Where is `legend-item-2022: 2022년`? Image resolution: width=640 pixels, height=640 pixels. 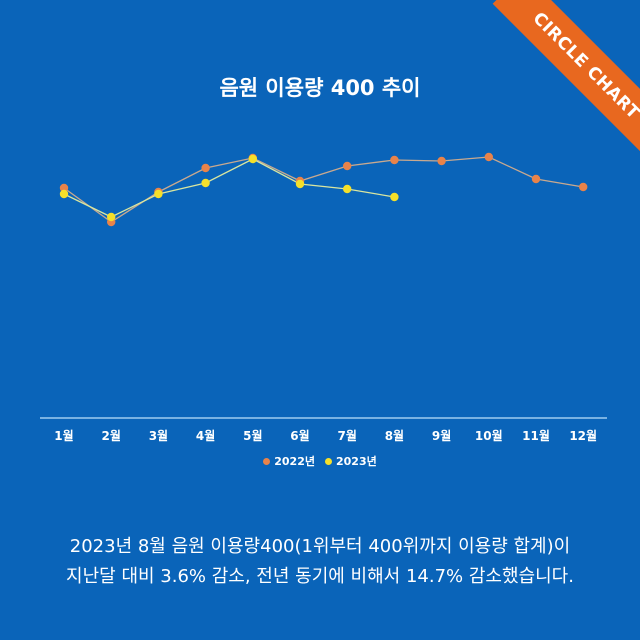 legend-item-2022: 2022년 is located at coordinates (289, 461).